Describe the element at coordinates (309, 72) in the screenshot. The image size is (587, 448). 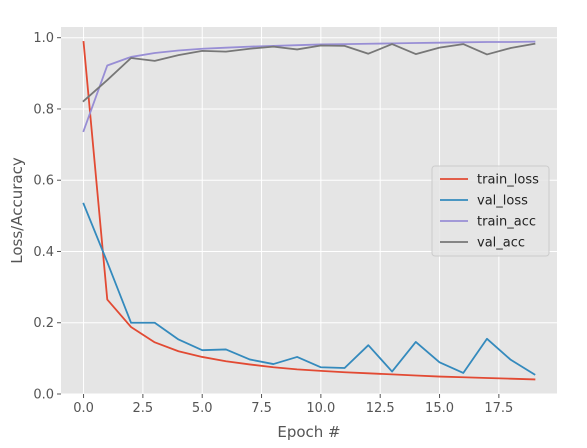
I see `series-line-val-acc` at that location.